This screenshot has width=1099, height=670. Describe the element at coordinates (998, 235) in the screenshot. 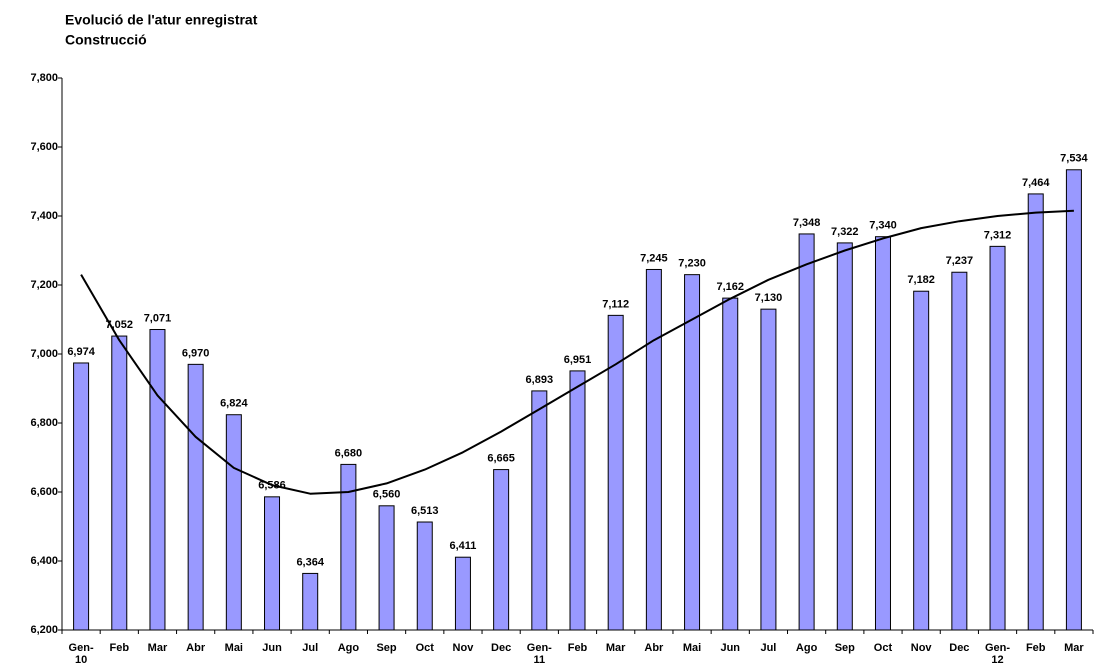

I see `data-label: 7,312` at that location.